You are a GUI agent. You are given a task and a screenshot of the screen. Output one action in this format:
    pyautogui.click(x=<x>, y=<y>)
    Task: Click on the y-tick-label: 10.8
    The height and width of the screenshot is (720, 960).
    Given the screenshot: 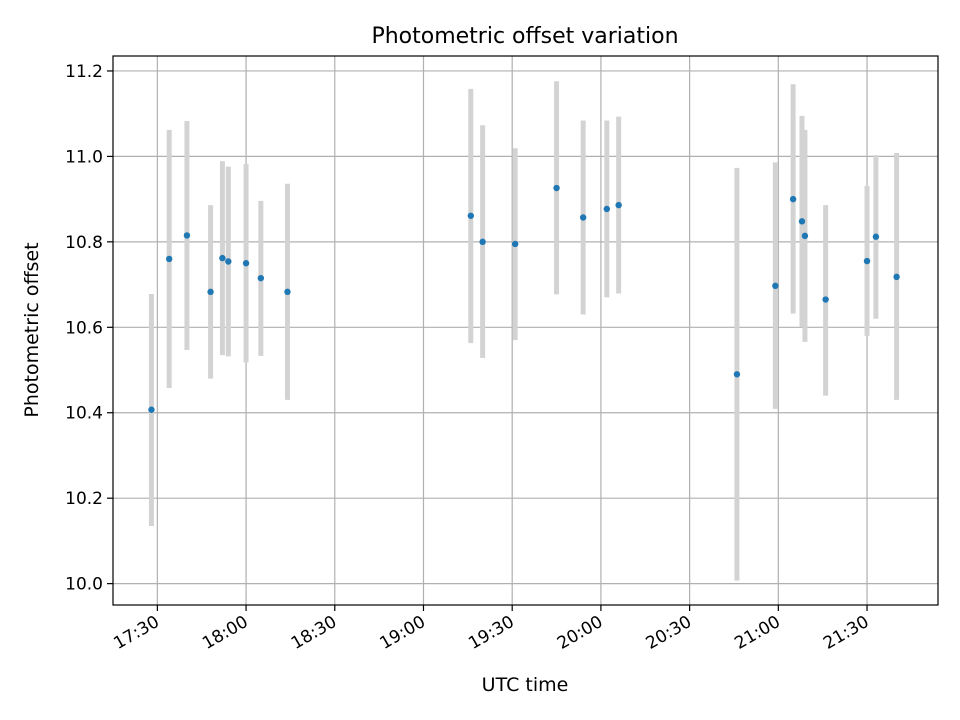 What is the action you would take?
    pyautogui.click(x=84, y=243)
    